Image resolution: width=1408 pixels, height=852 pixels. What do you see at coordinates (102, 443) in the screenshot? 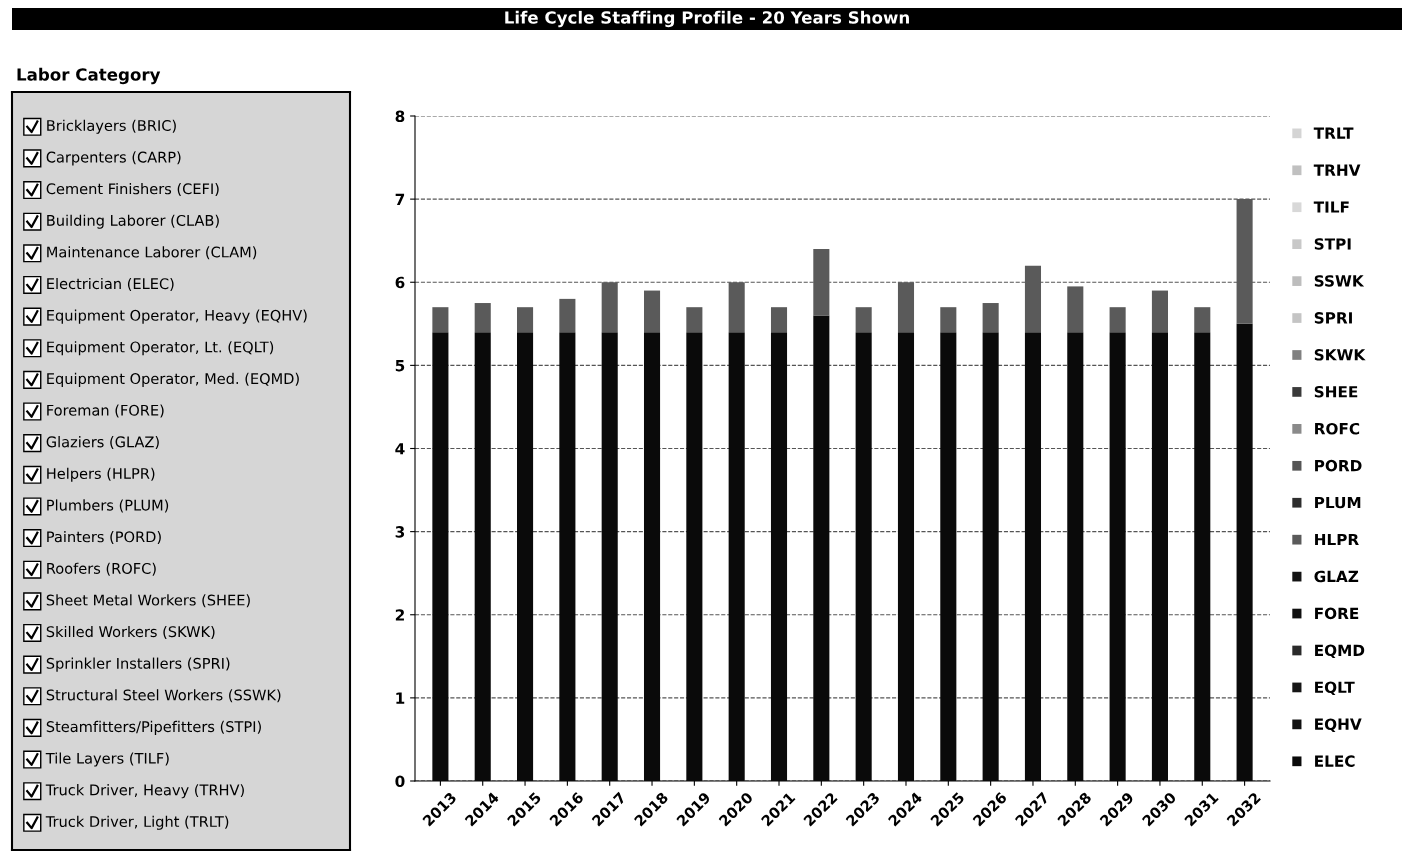
I see `text: Glaziers (GLAZ)` at bounding box center [102, 443].